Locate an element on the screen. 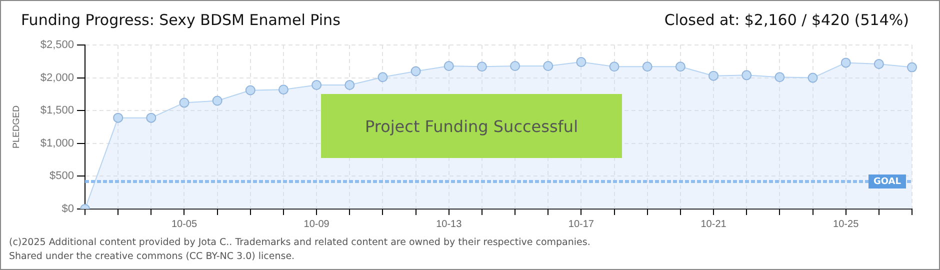 The height and width of the screenshot is (270, 940). text: Closed at: $2,160 / $420 (514%) is located at coordinates (786, 20).